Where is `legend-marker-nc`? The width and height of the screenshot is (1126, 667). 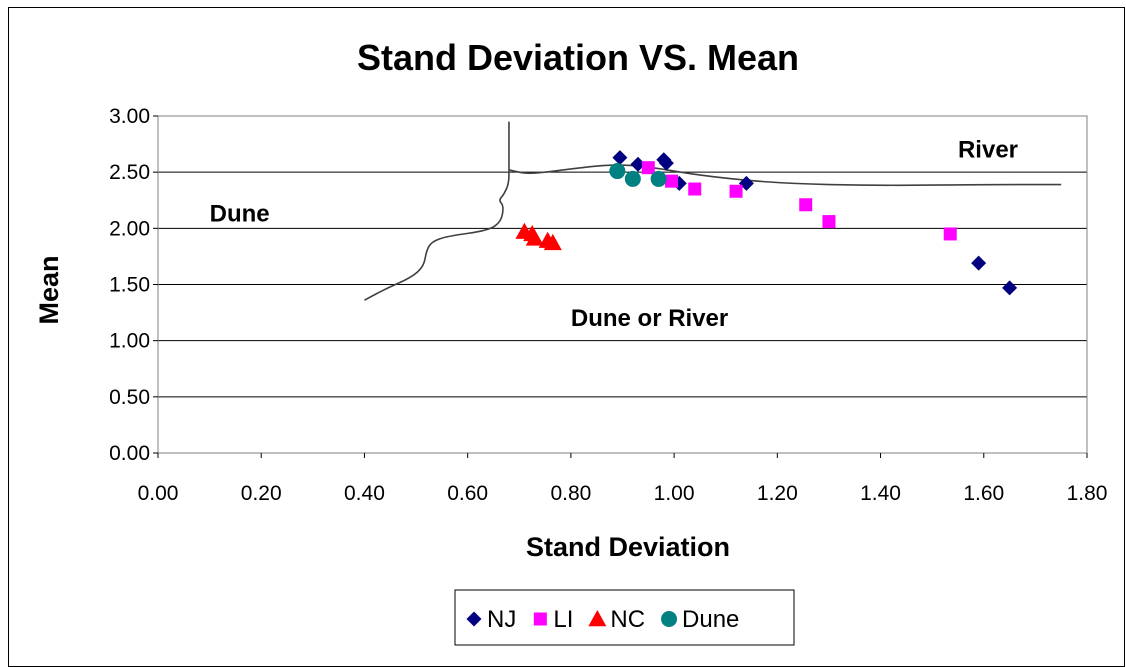 legend-marker-nc is located at coordinates (597, 618).